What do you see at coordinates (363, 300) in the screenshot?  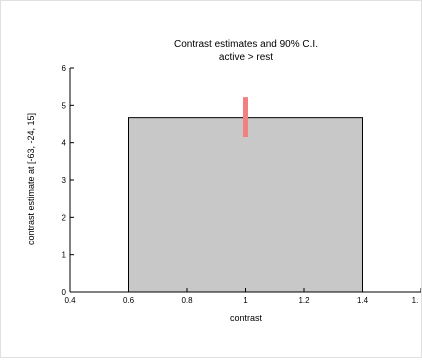 I see `x-tick-label: 1.4` at bounding box center [363, 300].